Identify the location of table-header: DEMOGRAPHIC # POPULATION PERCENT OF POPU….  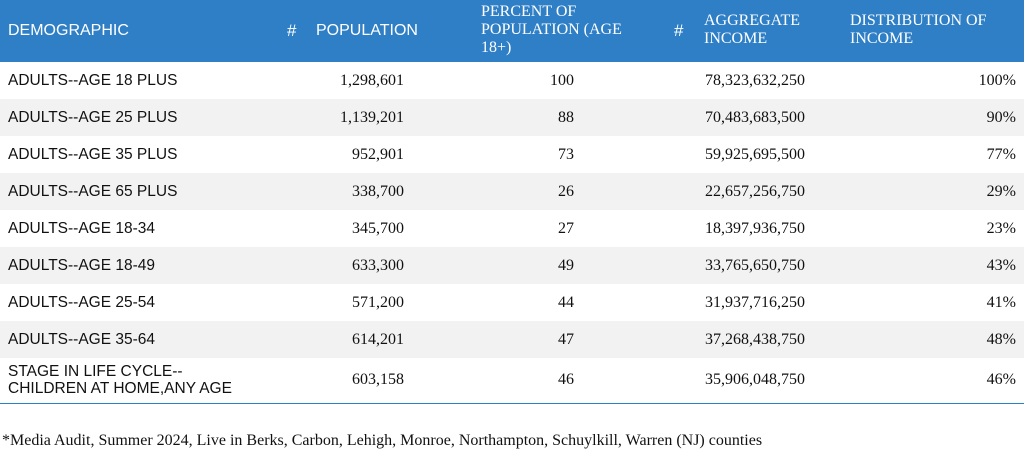
(512, 31).